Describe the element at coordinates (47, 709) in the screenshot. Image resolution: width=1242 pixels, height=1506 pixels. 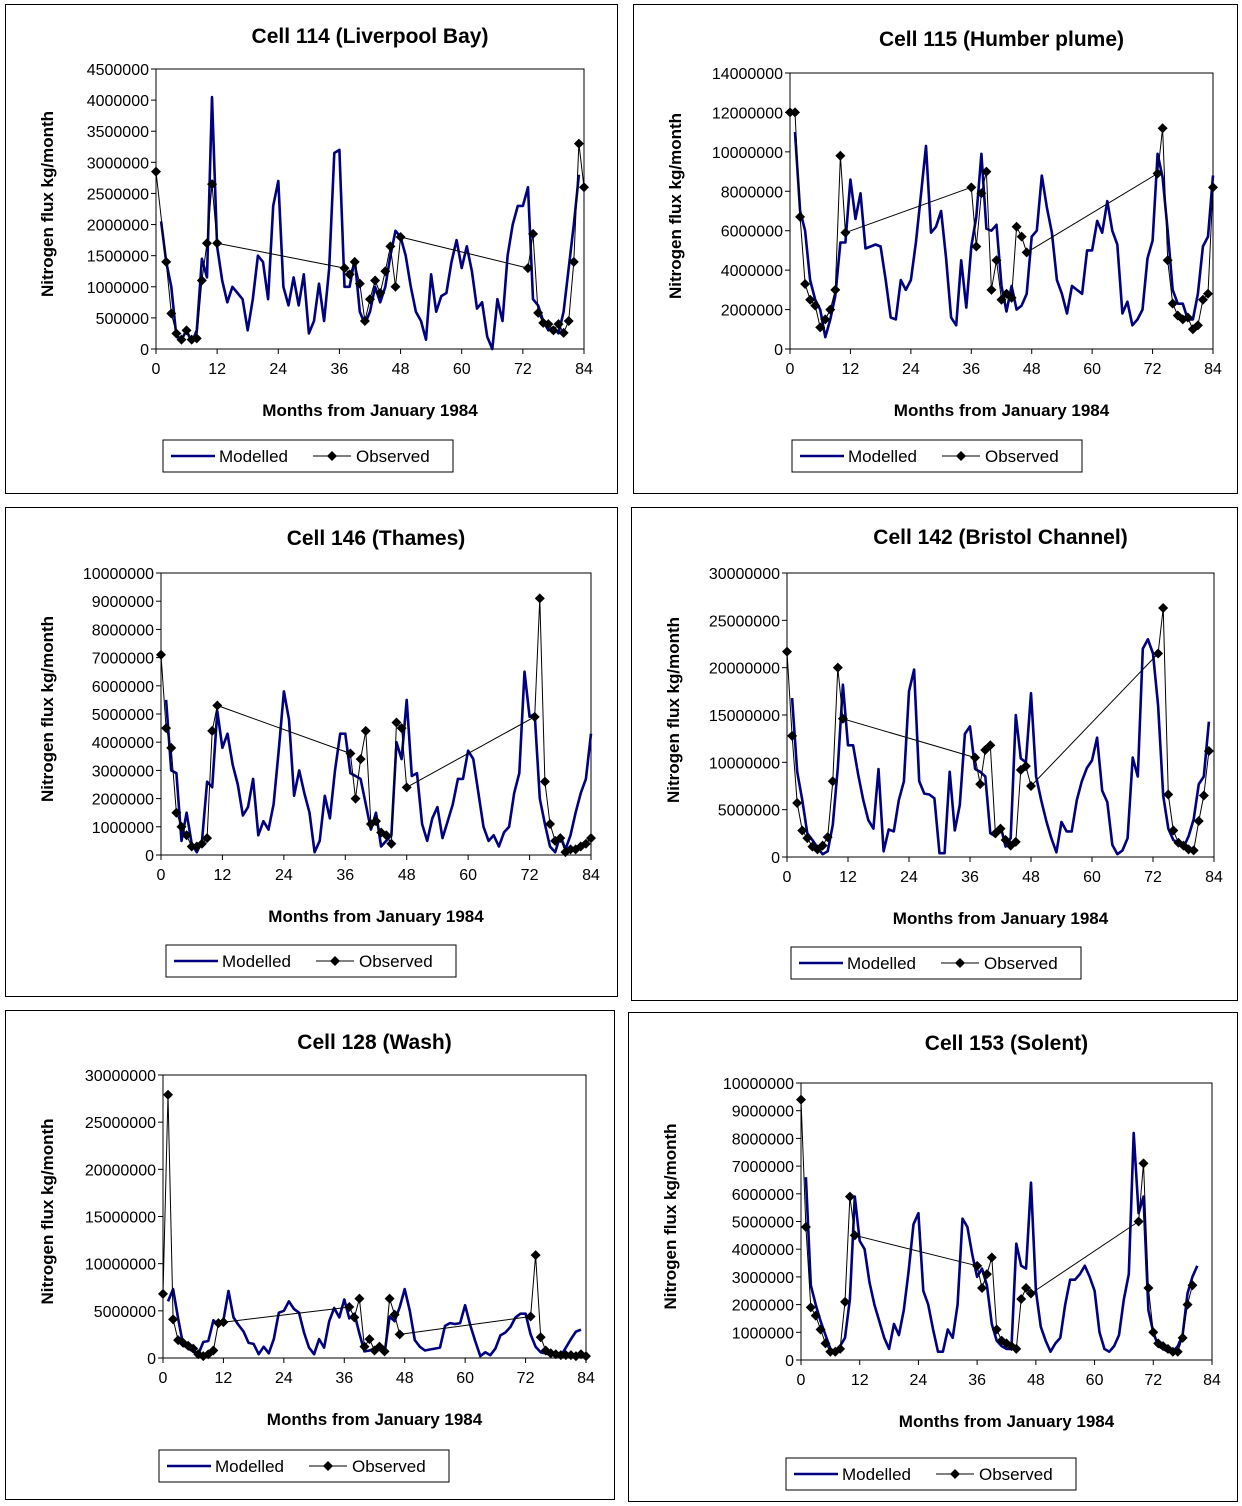
I see `y-axis-label: Nitrogen flux kg/month` at that location.